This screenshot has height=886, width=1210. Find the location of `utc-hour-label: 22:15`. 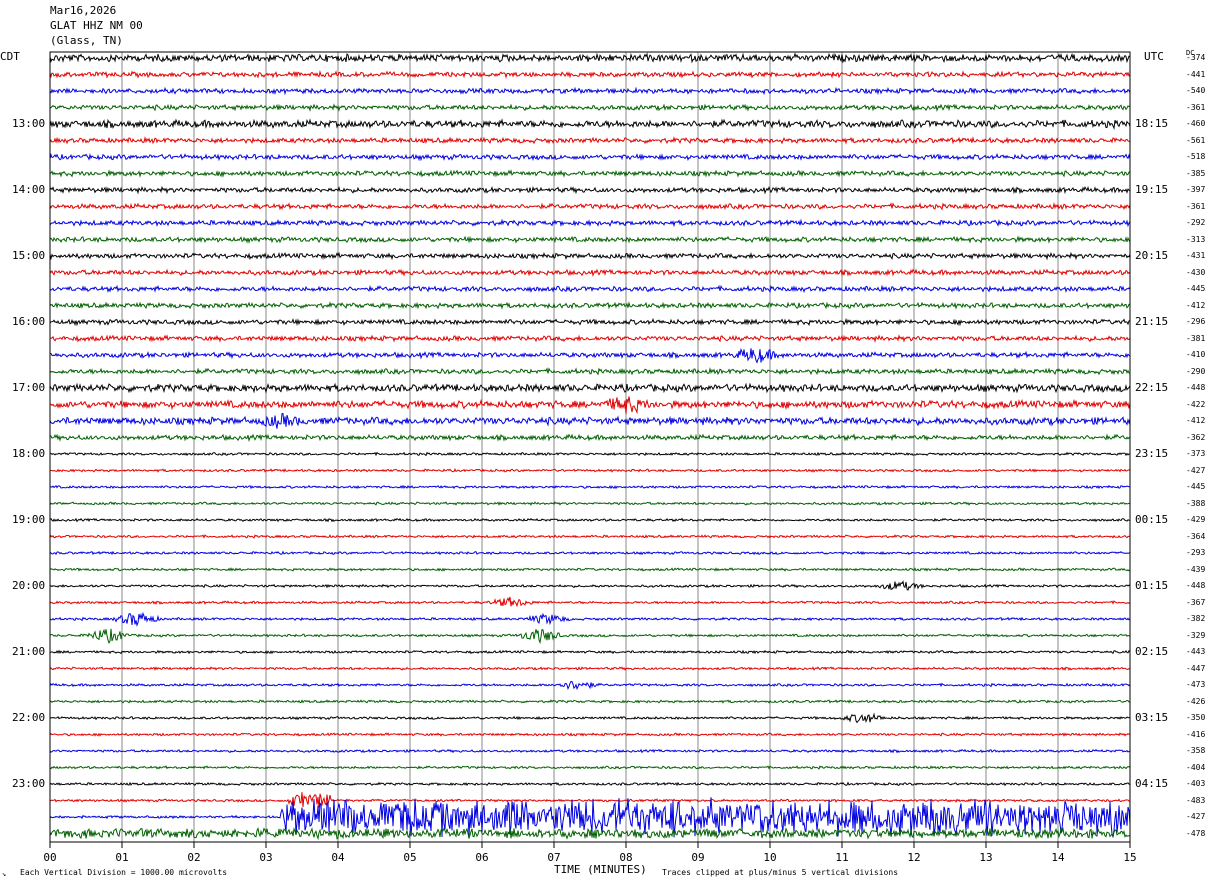

utc-hour-label: 22:15 is located at coordinates (1152, 387).